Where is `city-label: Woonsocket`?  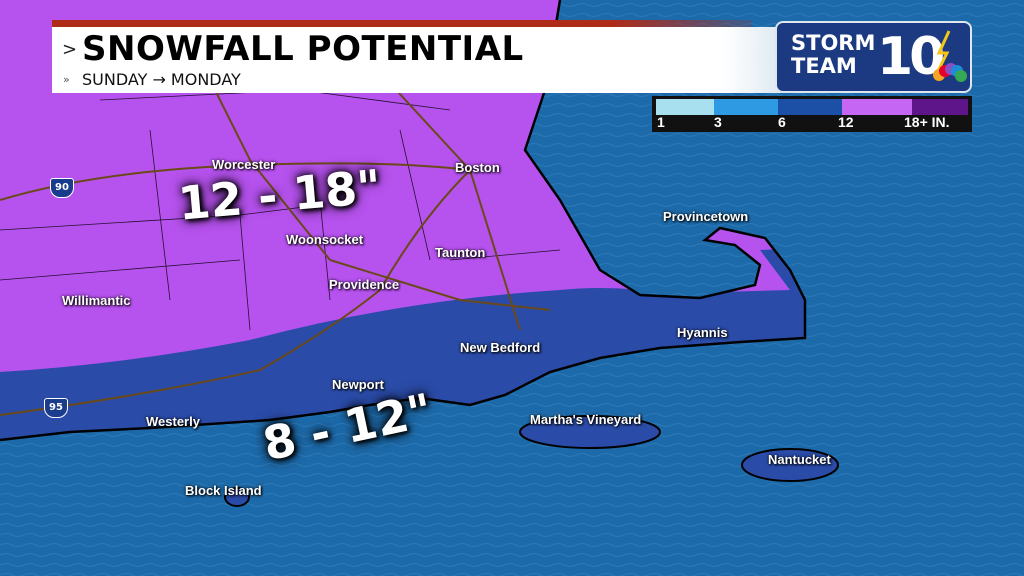 city-label: Woonsocket is located at coordinates (325, 239).